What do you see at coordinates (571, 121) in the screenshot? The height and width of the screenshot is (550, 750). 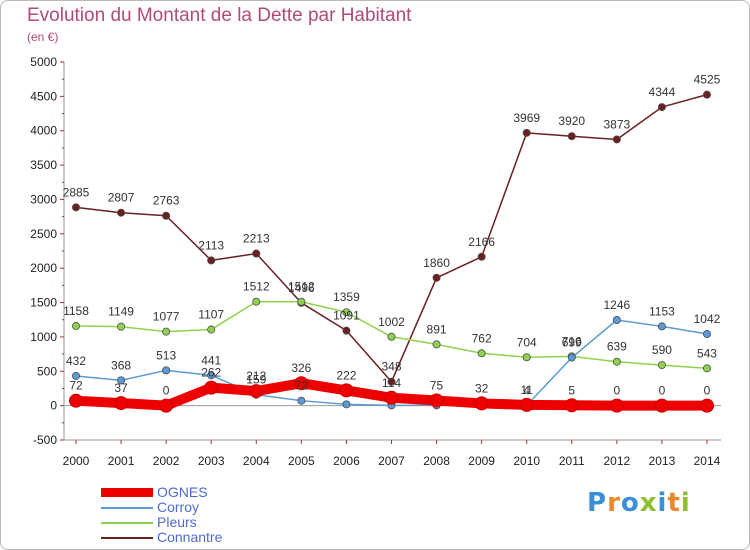 I see `data-label-connantre: 3920` at bounding box center [571, 121].